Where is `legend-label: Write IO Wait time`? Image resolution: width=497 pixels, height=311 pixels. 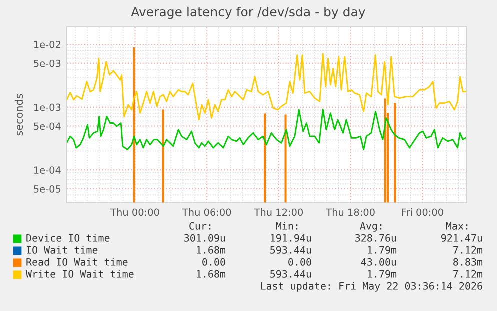
legend-label: Write IO Wait time is located at coordinates (80, 274).